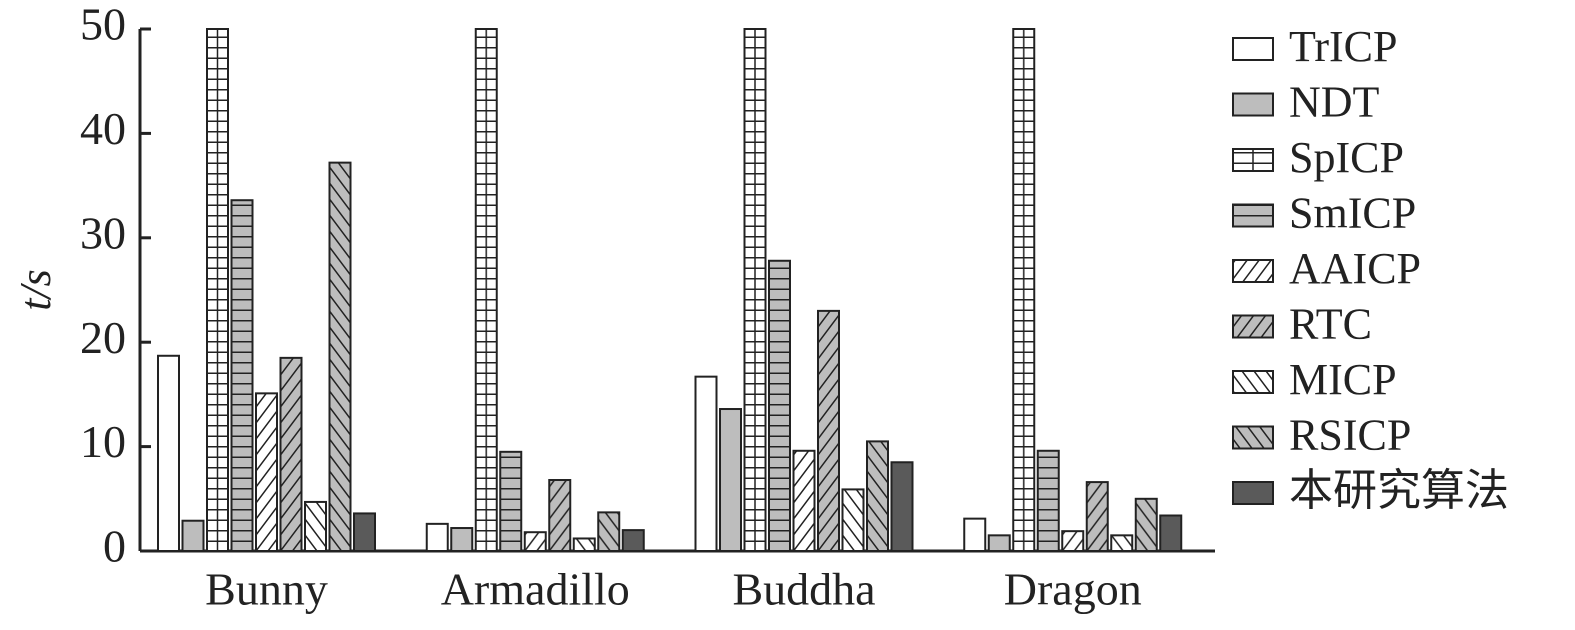 This screenshot has width=1575, height=630. What do you see at coordinates (103, 128) in the screenshot?
I see `y-tick-label: 40` at bounding box center [103, 128].